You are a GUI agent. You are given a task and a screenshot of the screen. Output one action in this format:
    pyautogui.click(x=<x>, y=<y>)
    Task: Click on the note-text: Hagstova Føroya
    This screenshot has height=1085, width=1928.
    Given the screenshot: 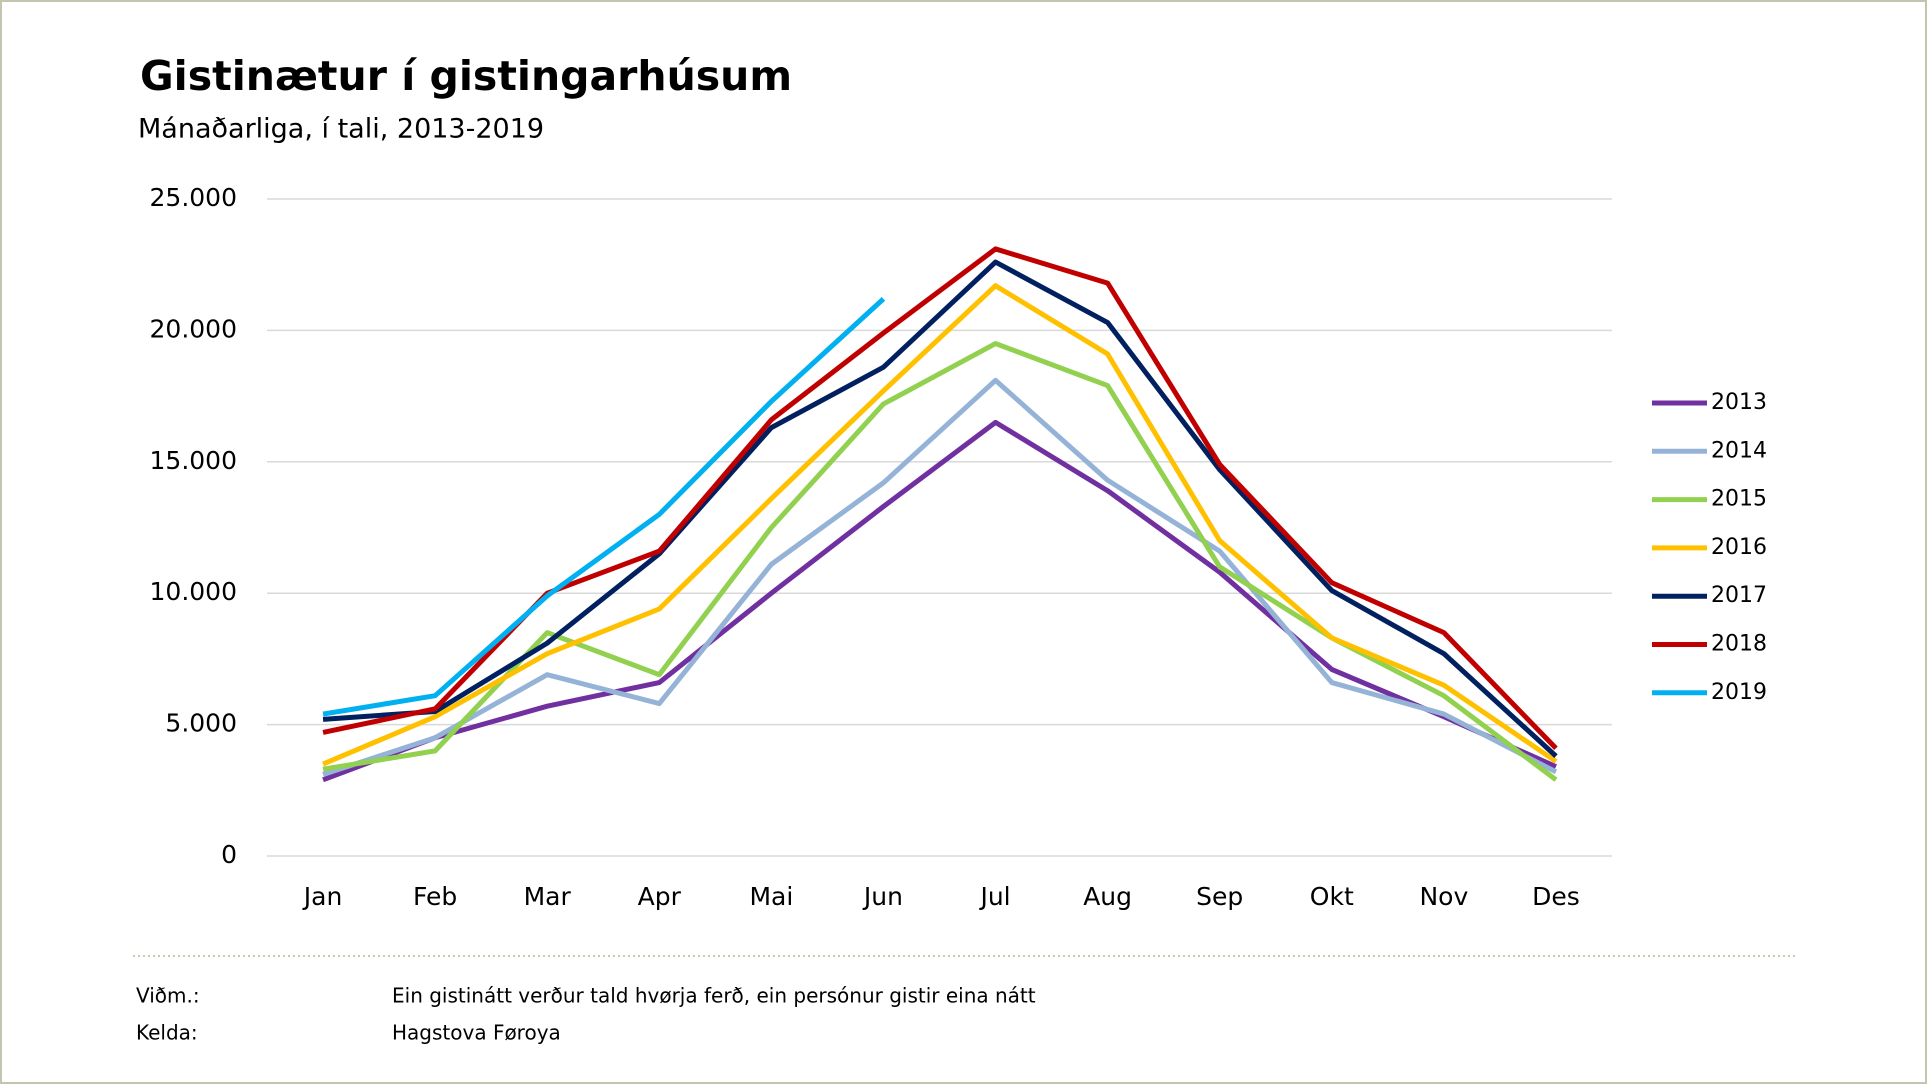 What is the action you would take?
    pyautogui.click(x=476, y=1033)
    